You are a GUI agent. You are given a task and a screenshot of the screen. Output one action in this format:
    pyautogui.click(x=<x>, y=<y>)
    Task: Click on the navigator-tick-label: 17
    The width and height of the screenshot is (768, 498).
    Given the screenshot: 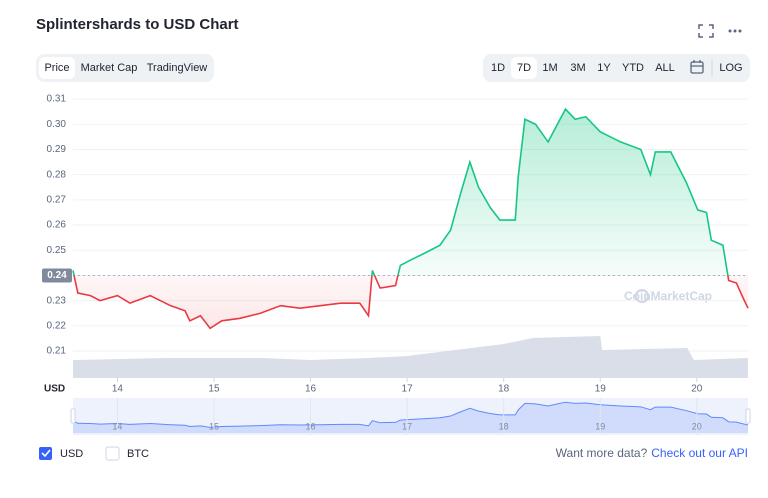 What is the action you would take?
    pyautogui.click(x=407, y=426)
    